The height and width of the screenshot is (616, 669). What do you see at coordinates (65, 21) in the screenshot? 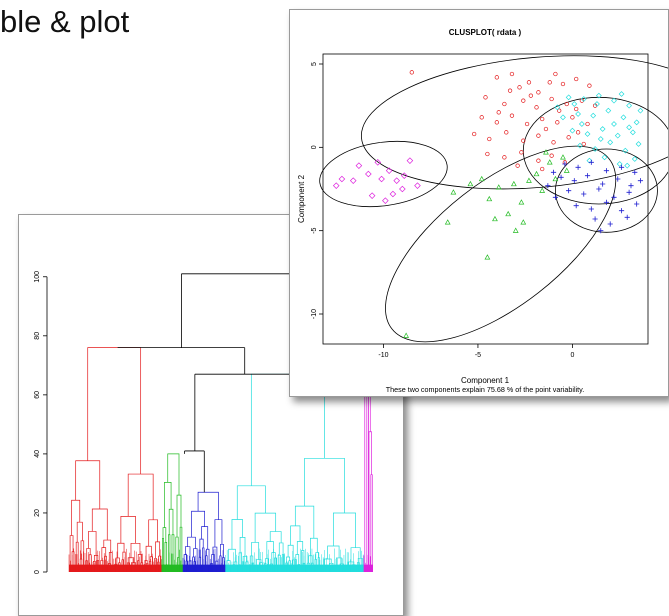
I see `slide-title: ble & plot` at bounding box center [65, 21].